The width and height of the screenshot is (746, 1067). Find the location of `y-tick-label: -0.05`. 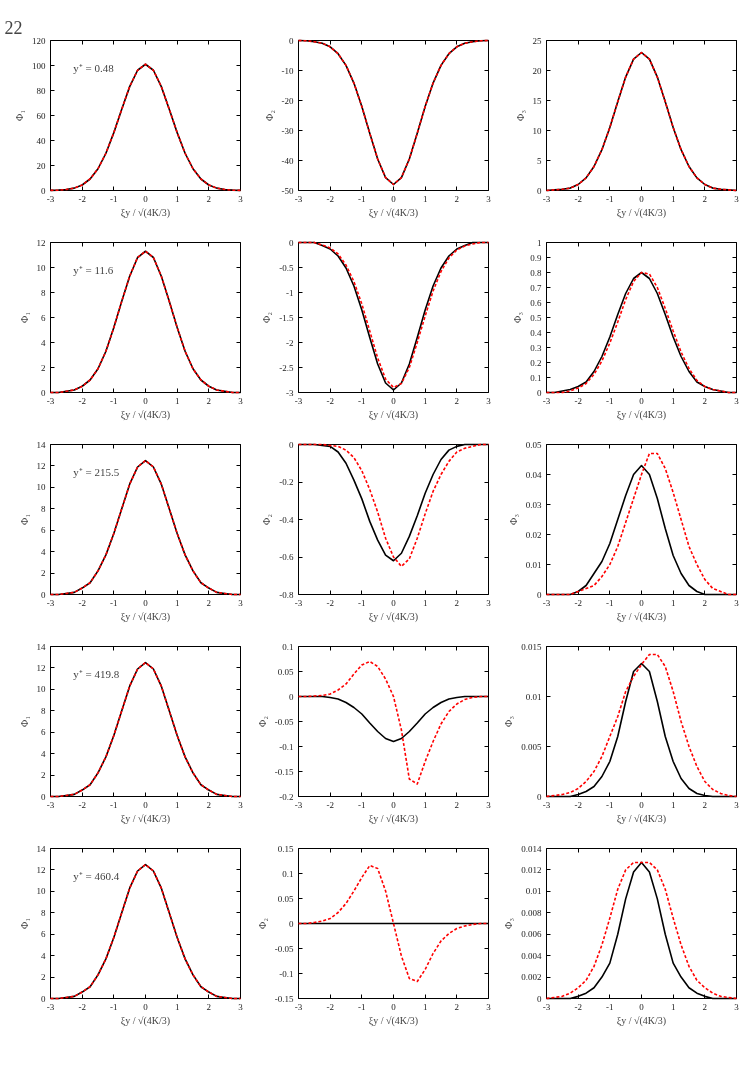

y-tick-label: -0.05 is located at coordinates (284, 721).